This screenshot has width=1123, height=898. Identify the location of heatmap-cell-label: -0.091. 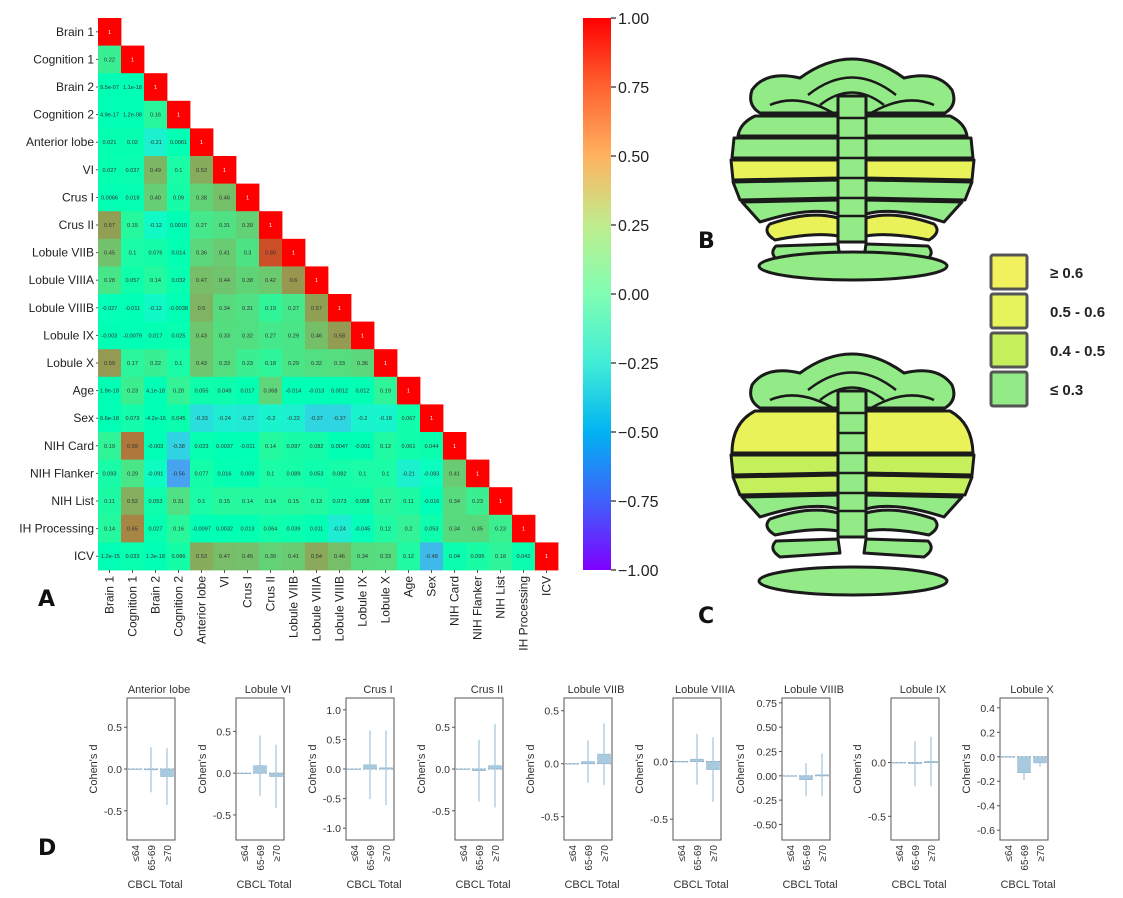
(156, 474).